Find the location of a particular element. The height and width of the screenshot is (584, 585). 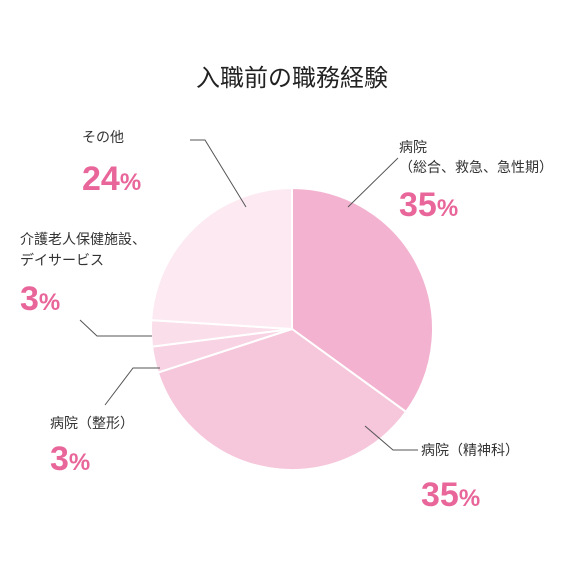

slice-name-label: 病院（精神科） is located at coordinates (470, 451).